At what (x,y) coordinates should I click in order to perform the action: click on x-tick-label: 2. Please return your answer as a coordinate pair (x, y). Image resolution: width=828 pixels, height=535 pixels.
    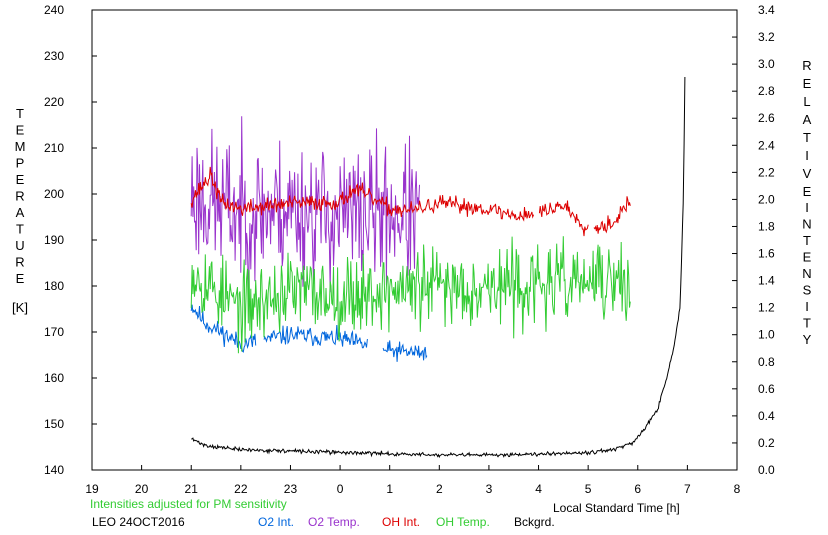
    Looking at the image, I should click on (439, 489).